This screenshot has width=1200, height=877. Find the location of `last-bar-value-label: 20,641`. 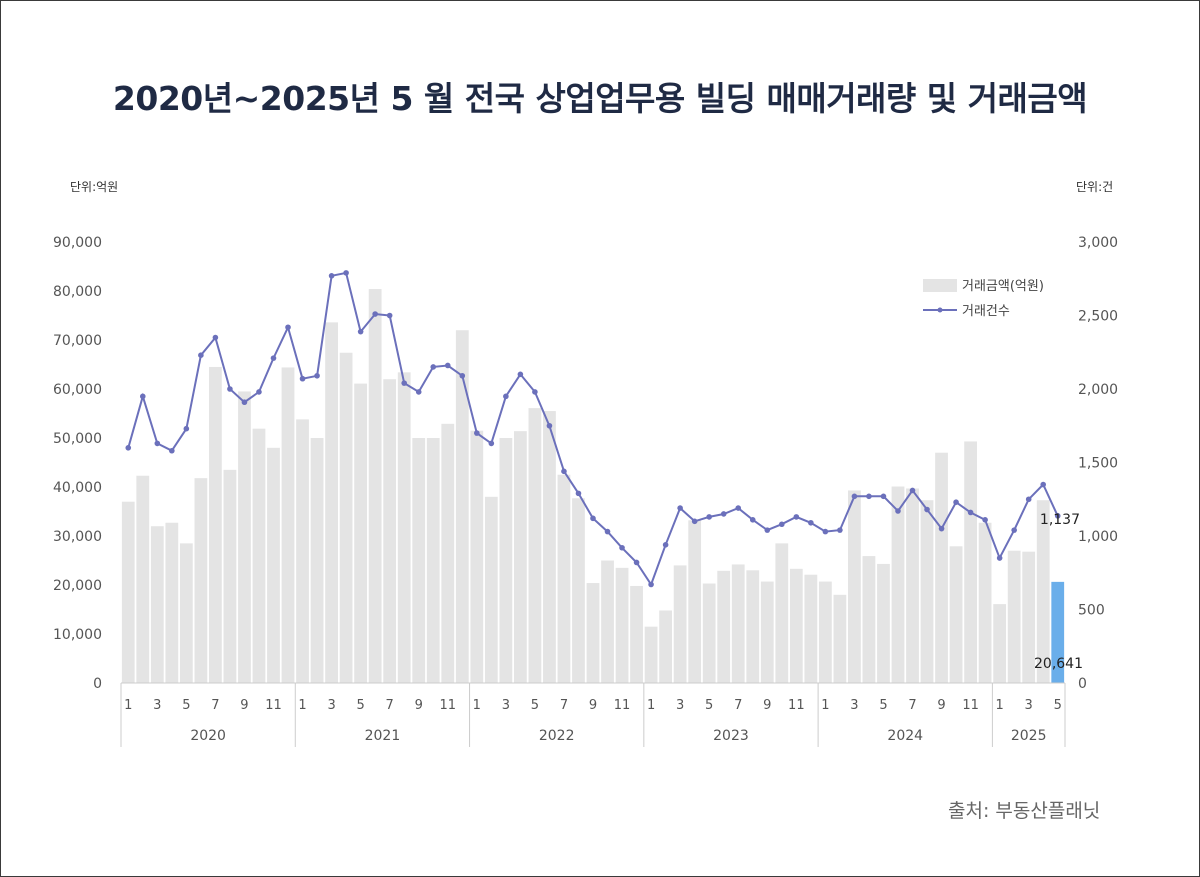

last-bar-value-label: 20,641 is located at coordinates (1058, 664).